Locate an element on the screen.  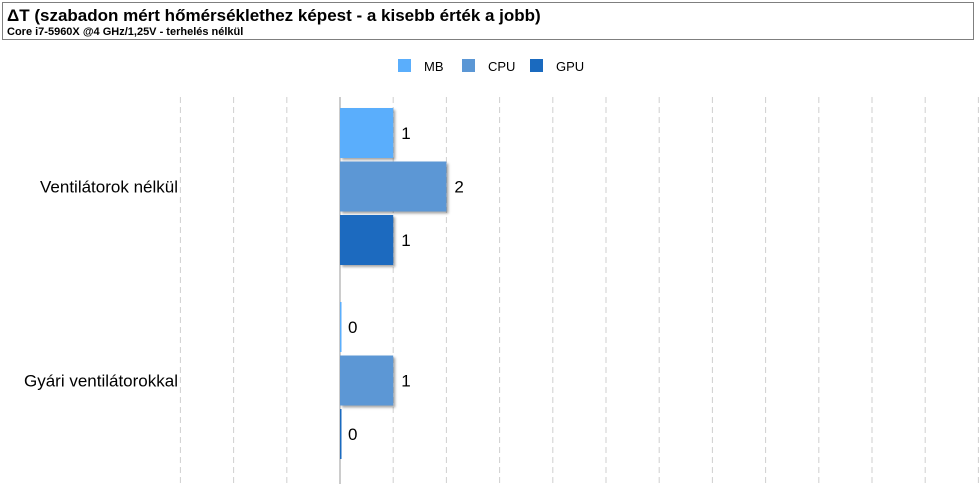
category-labels: Ventilátorok nélkül Gyári ventilátorokkal is located at coordinates (101, 284).